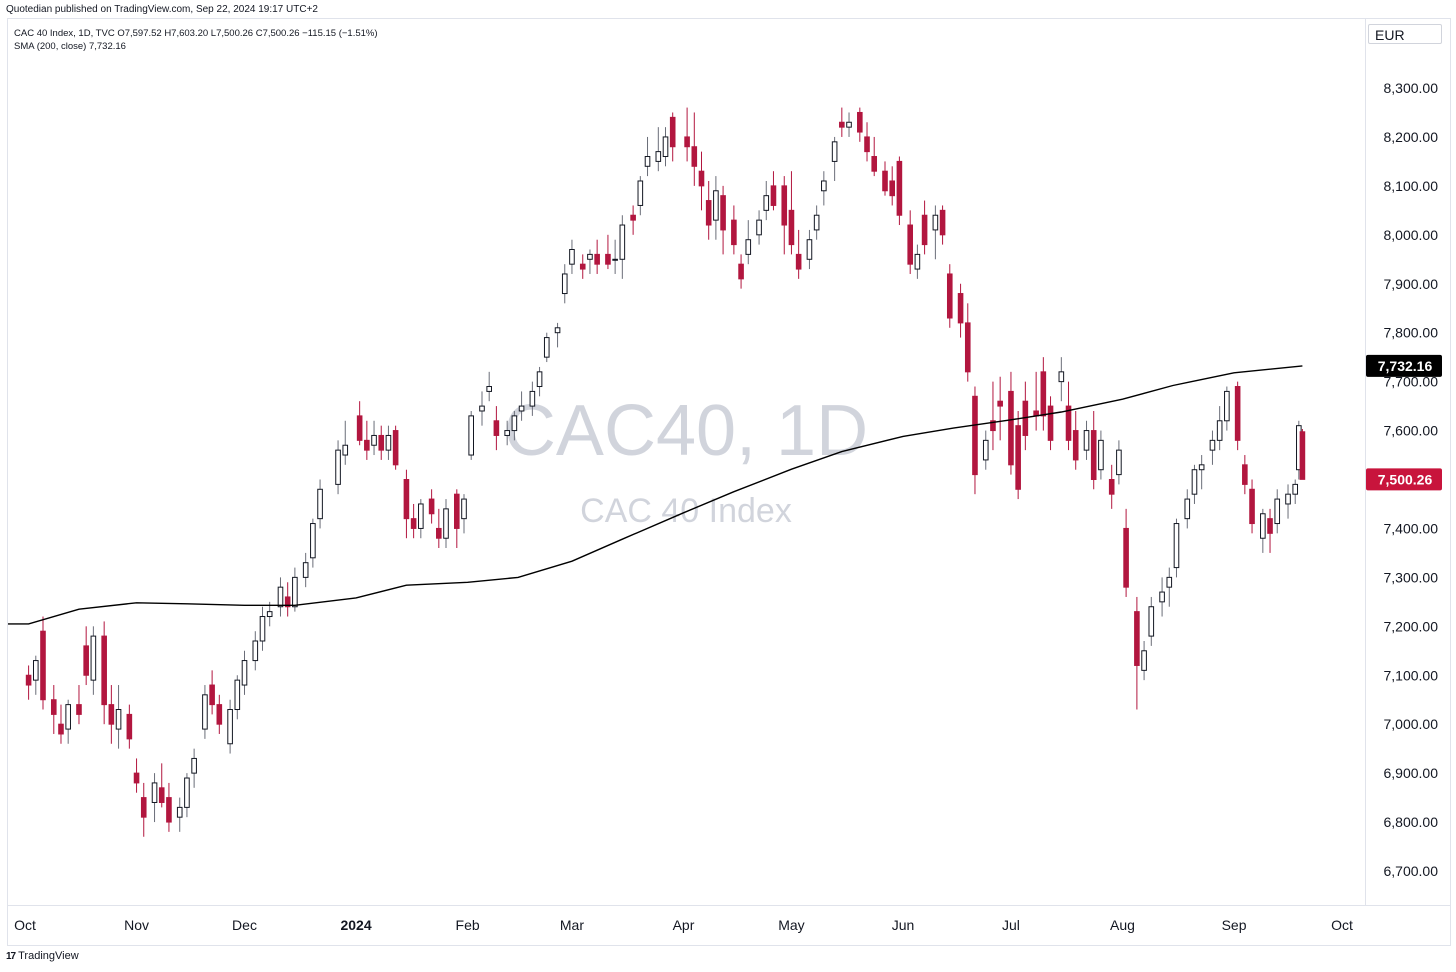  What do you see at coordinates (25, 925) in the screenshot?
I see `x-tick-label: Oct` at bounding box center [25, 925].